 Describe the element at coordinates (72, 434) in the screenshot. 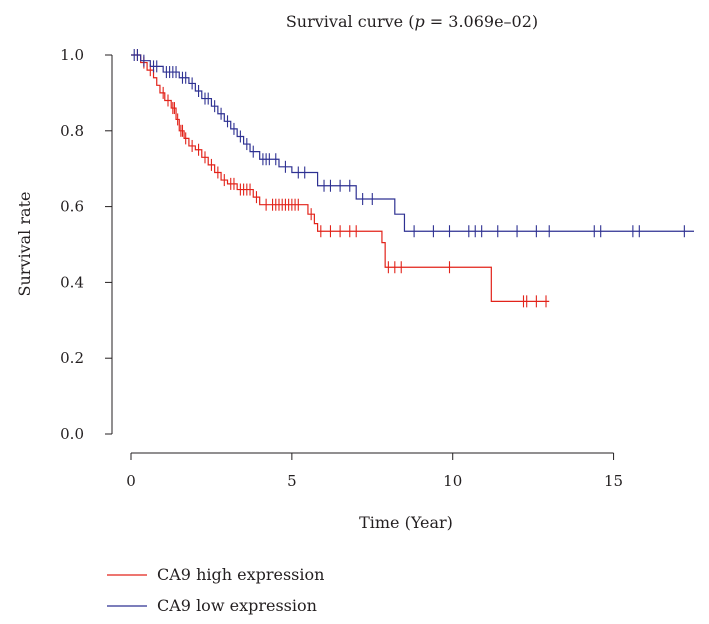

I see `y-tick-label: 0.0` at that location.